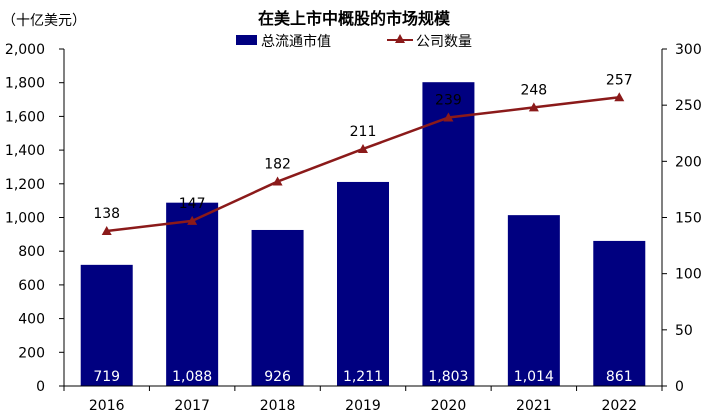  Describe the element at coordinates (106, 377) in the screenshot. I see `bar-value-label: 719` at that location.